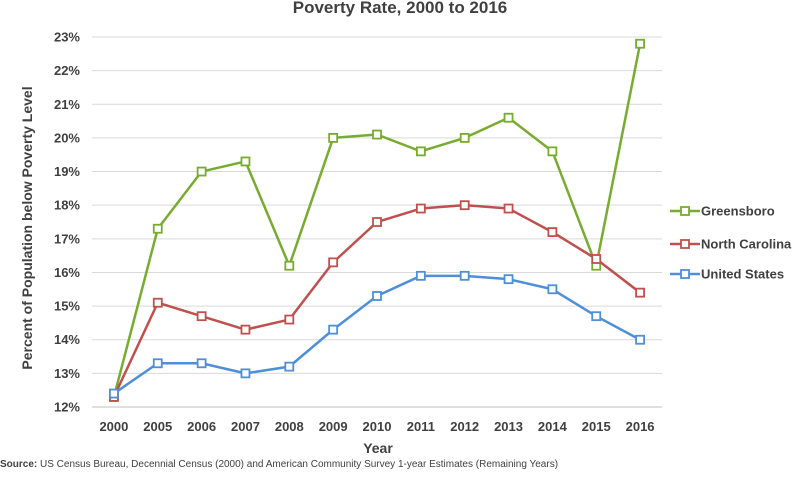  I want to click on x-tick-label: 2009, so click(333, 426).